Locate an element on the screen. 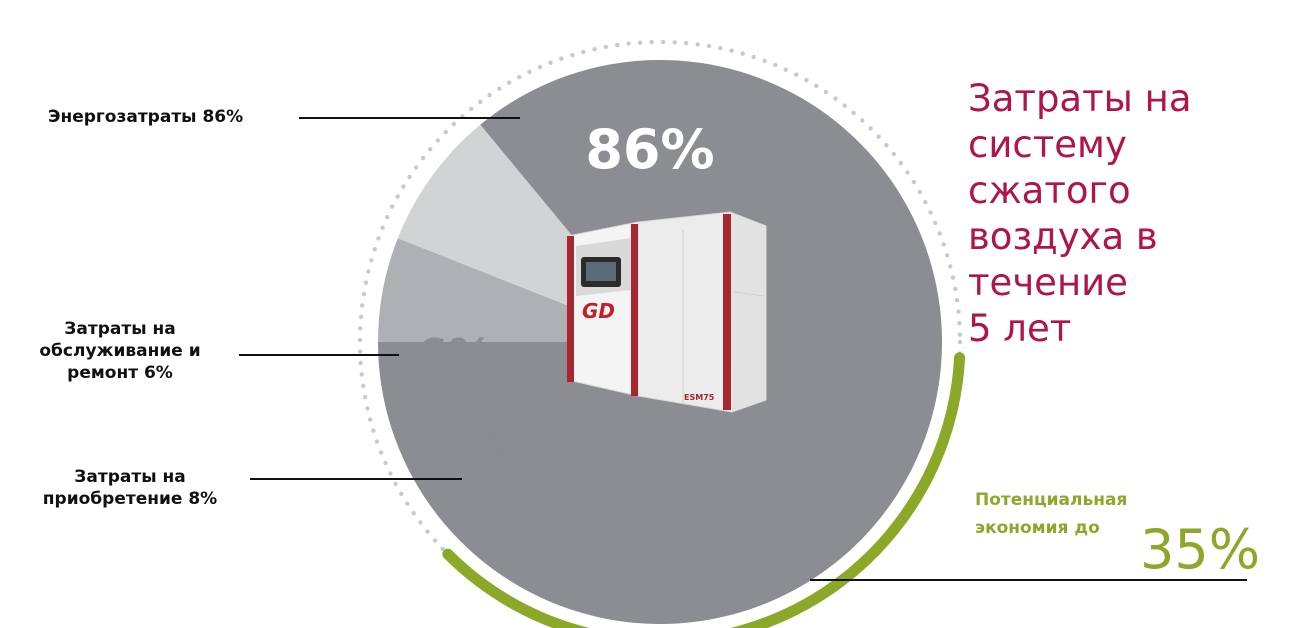 This screenshot has width=1304, height=628. savings-value: 35% is located at coordinates (1200, 549).